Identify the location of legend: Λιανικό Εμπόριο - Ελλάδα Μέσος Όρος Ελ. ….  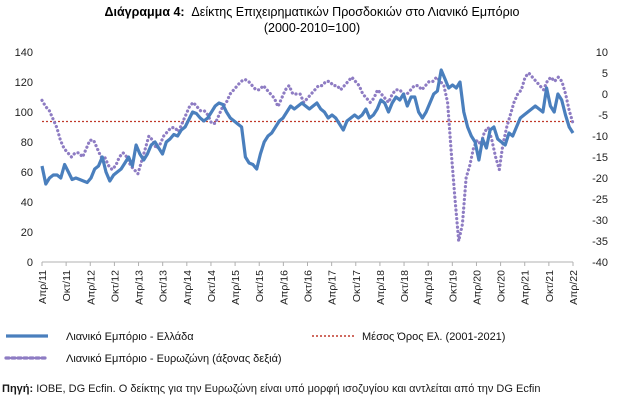
(254, 348).